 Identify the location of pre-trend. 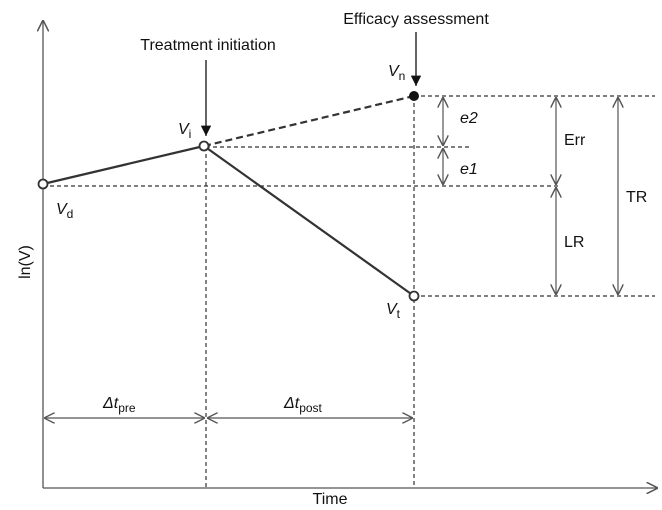
(123, 165).